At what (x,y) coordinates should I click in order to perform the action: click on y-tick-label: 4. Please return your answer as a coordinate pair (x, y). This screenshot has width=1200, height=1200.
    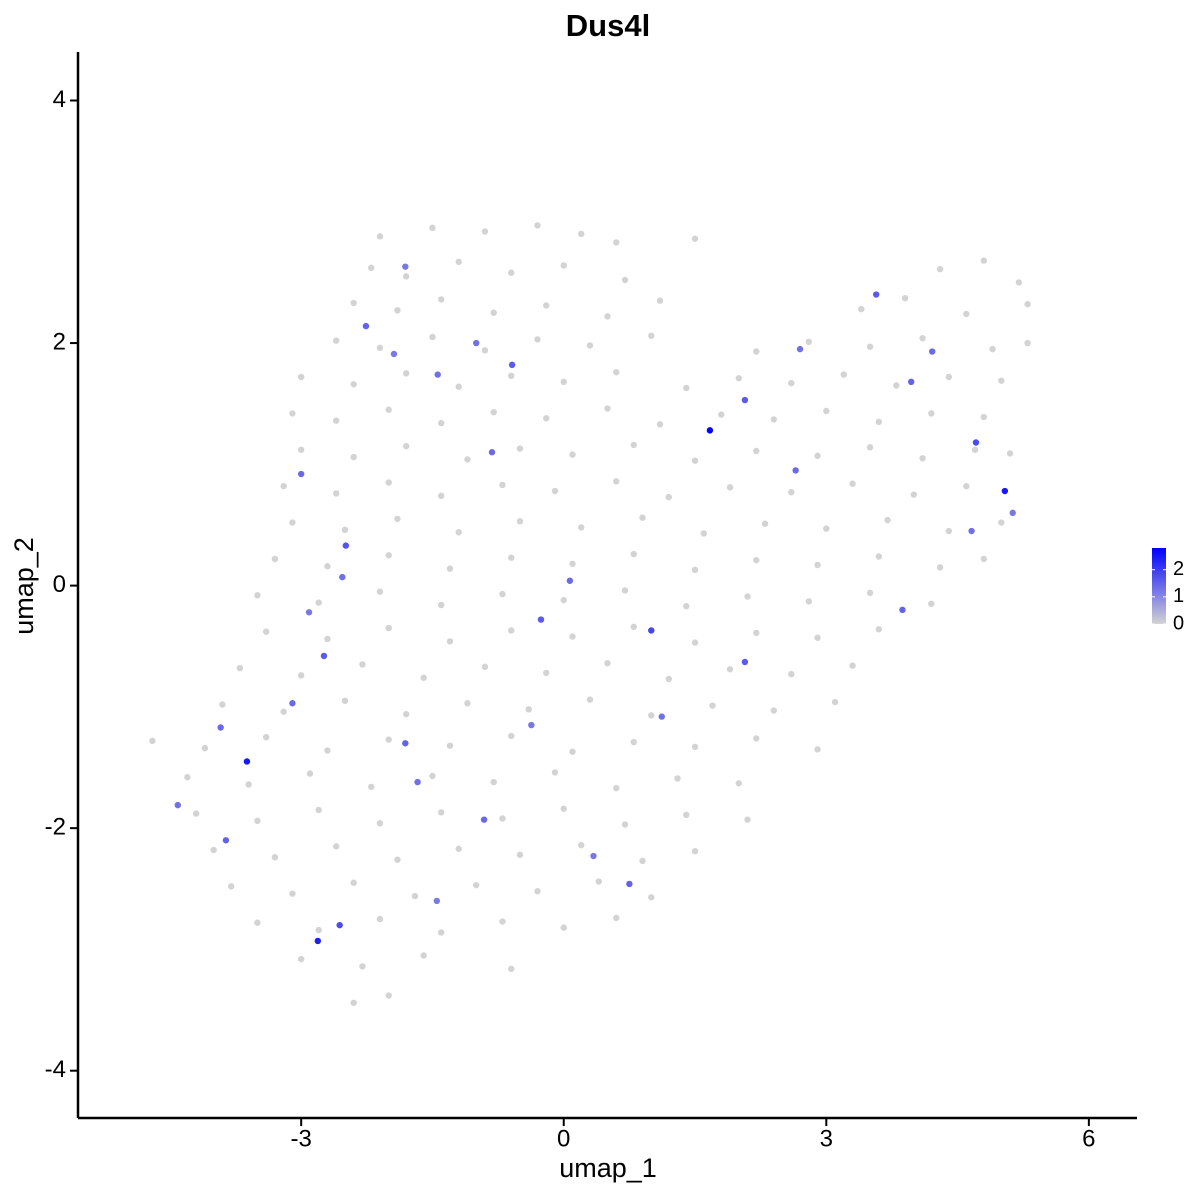
    Looking at the image, I should click on (59, 99).